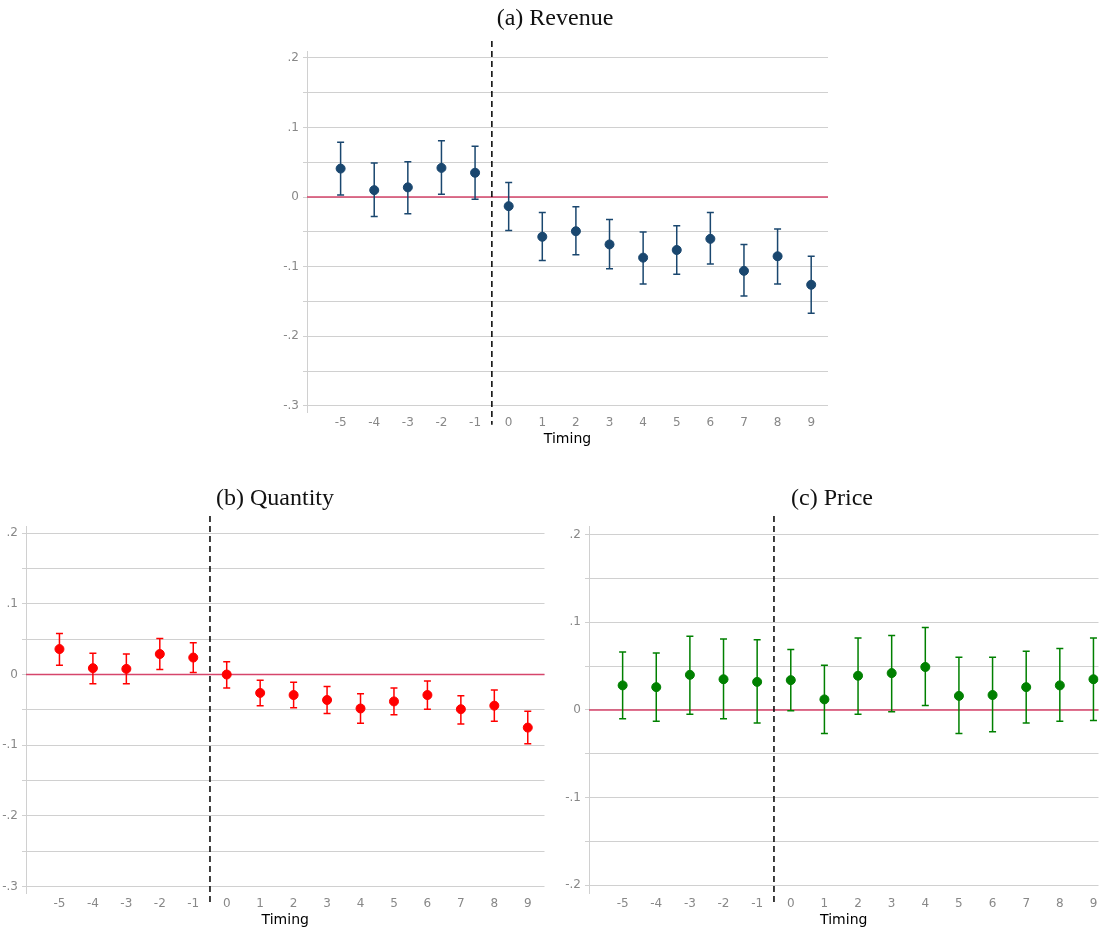 This screenshot has height=929, width=1104. I want to click on chart-title: (b) Quantity, so click(275, 497).